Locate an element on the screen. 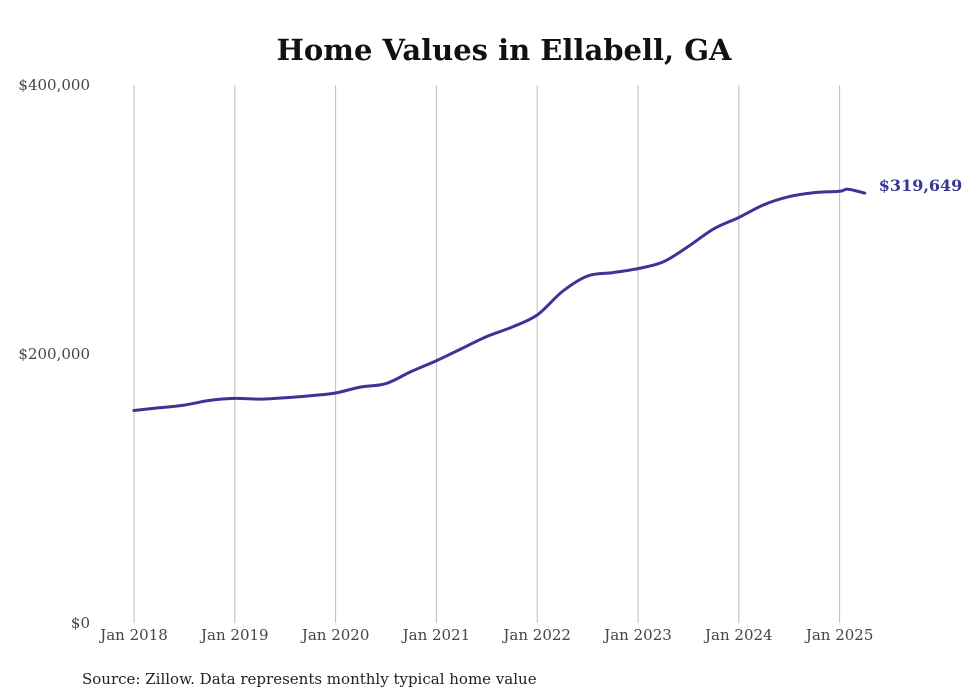  y-tick-label: $400,000 is located at coordinates (54, 85).